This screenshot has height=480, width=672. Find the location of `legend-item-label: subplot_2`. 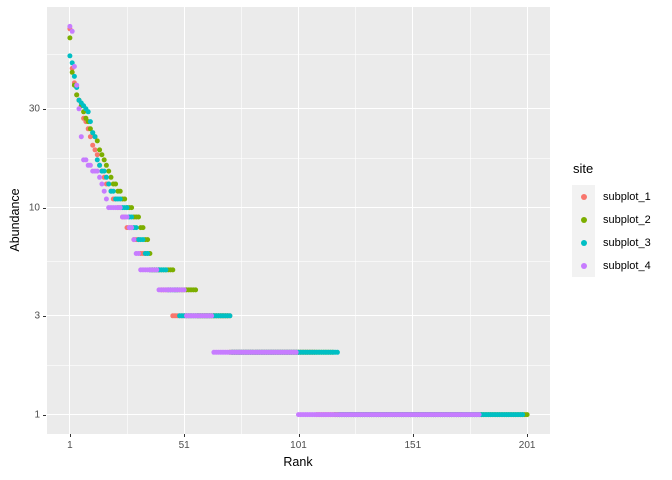

legend-item-label: subplot_2 is located at coordinates (627, 219).